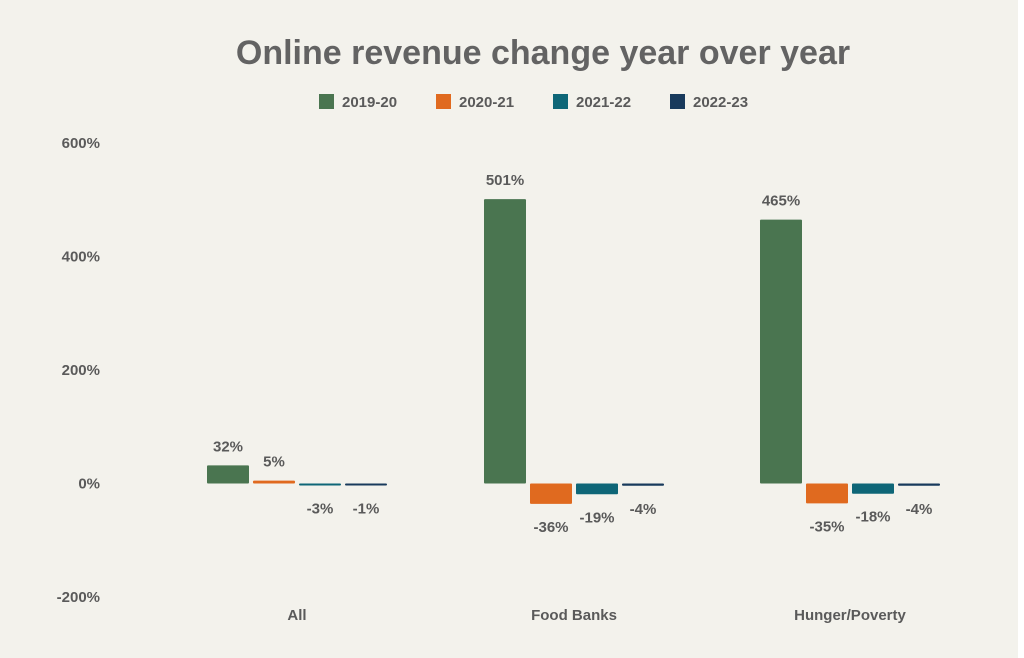  Describe the element at coordinates (369, 102) in the screenshot. I see `legend-label-2019-20: 2019-20` at that location.